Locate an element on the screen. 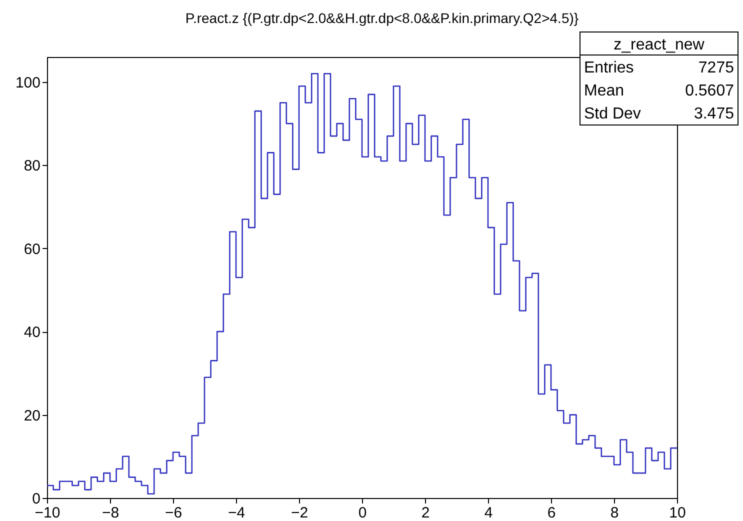 The image size is (743, 521). y-tick-label: 20 is located at coordinates (32, 415).